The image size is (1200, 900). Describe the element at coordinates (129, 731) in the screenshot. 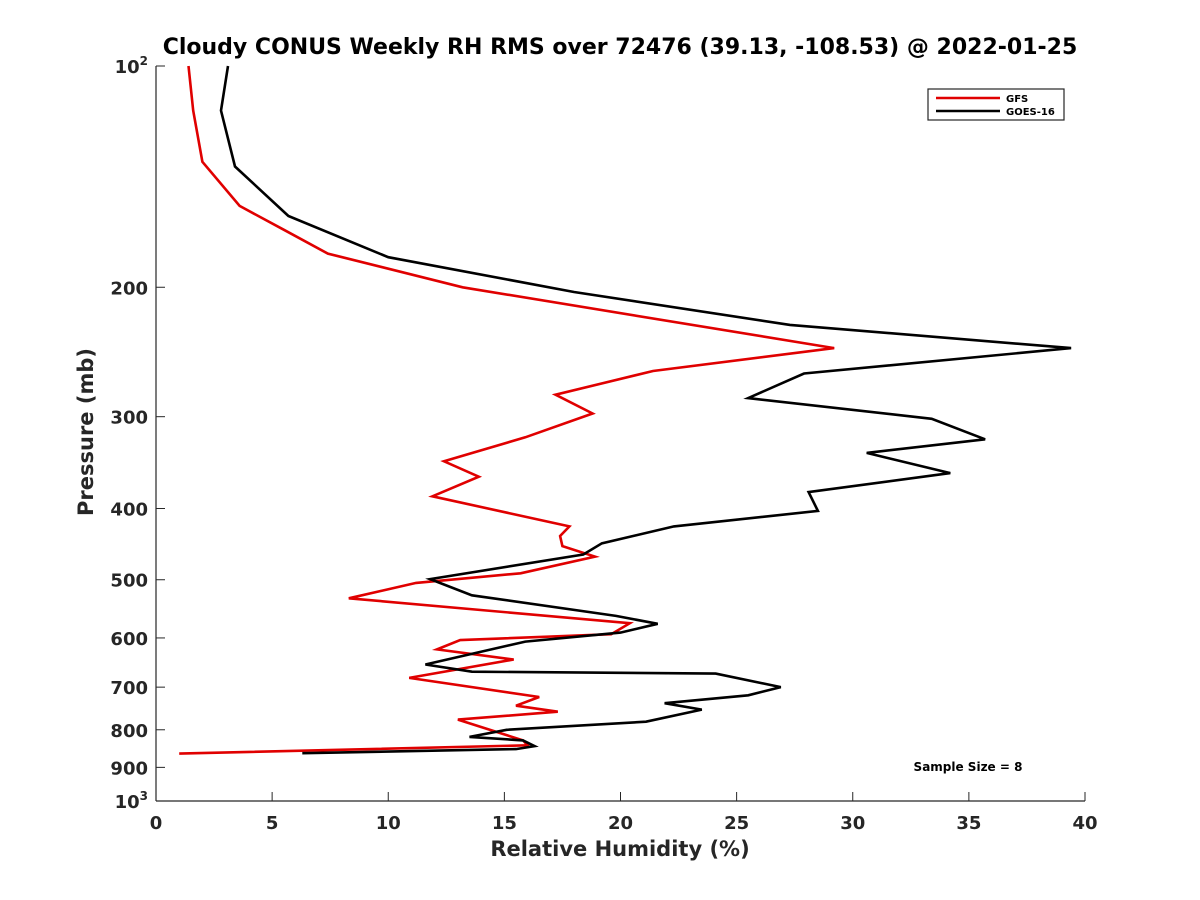

I see `y-tick-label: 800` at that location.